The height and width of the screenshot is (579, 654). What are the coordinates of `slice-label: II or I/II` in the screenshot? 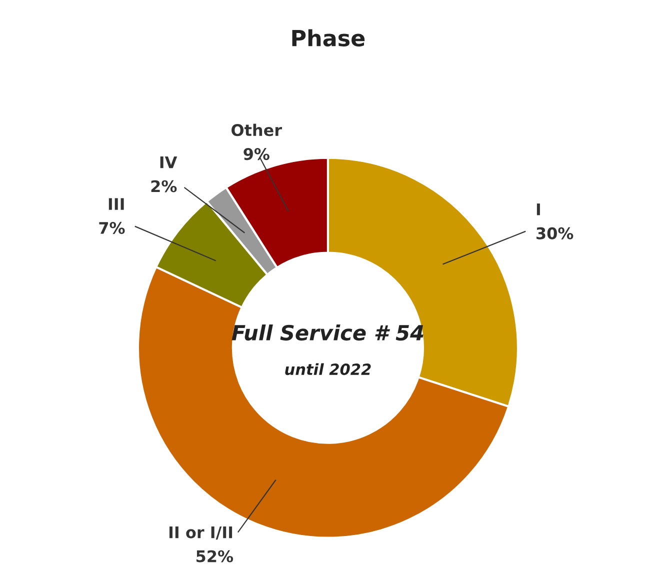 It's located at (200, 533).